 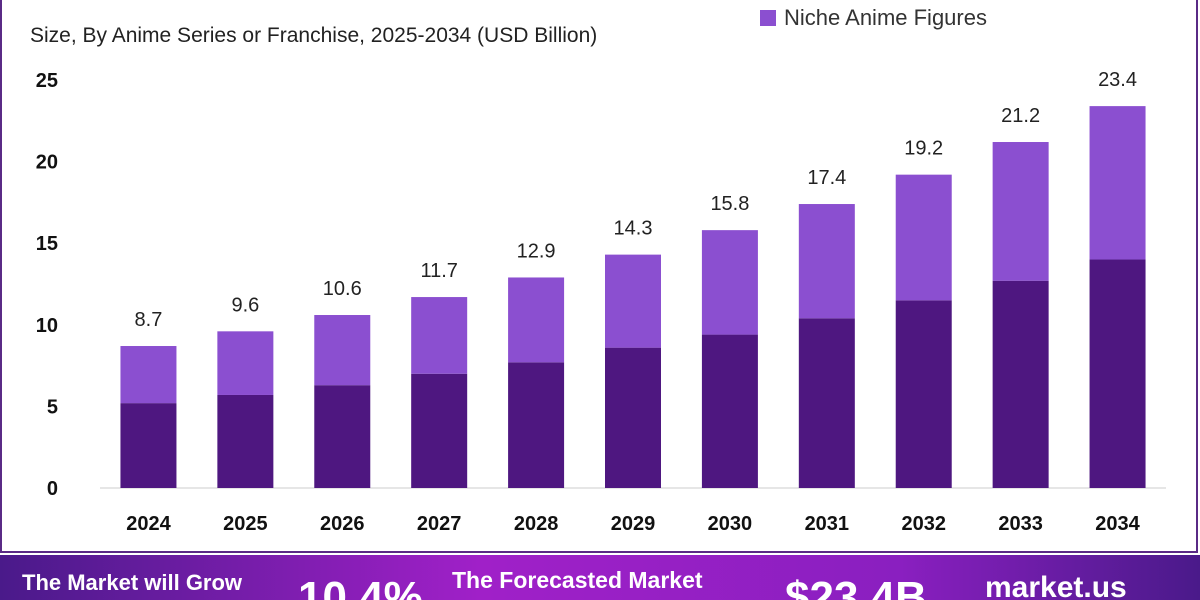 What do you see at coordinates (360, 586) in the screenshot?
I see `cagr-value: 10.4%` at bounding box center [360, 586].